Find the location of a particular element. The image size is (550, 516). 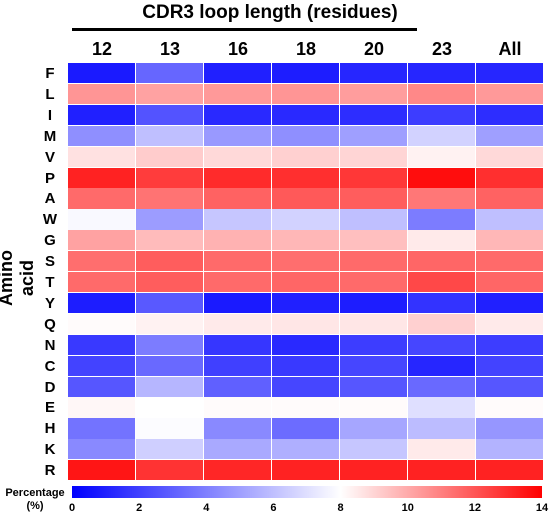

row-label-l: L is located at coordinates (50, 94).